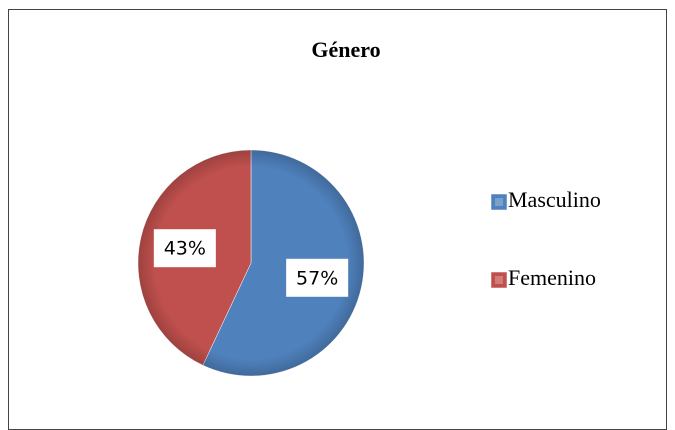 The height and width of the screenshot is (430, 675). What do you see at coordinates (345, 49) in the screenshot?
I see `chart-title: Género` at bounding box center [345, 49].